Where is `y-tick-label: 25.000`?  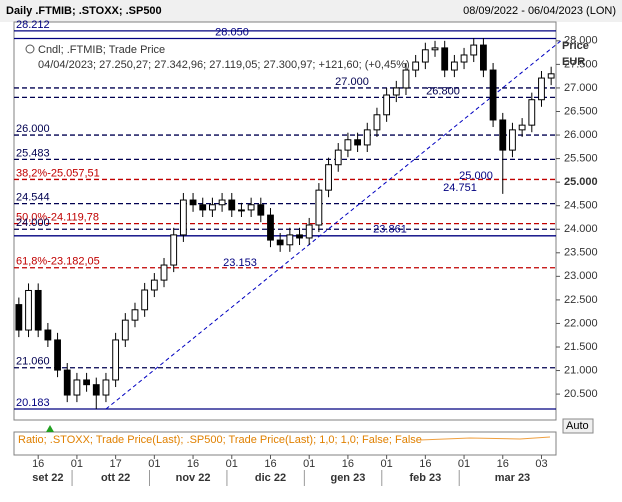 y-tick-label: 25.000 is located at coordinates (581, 182).